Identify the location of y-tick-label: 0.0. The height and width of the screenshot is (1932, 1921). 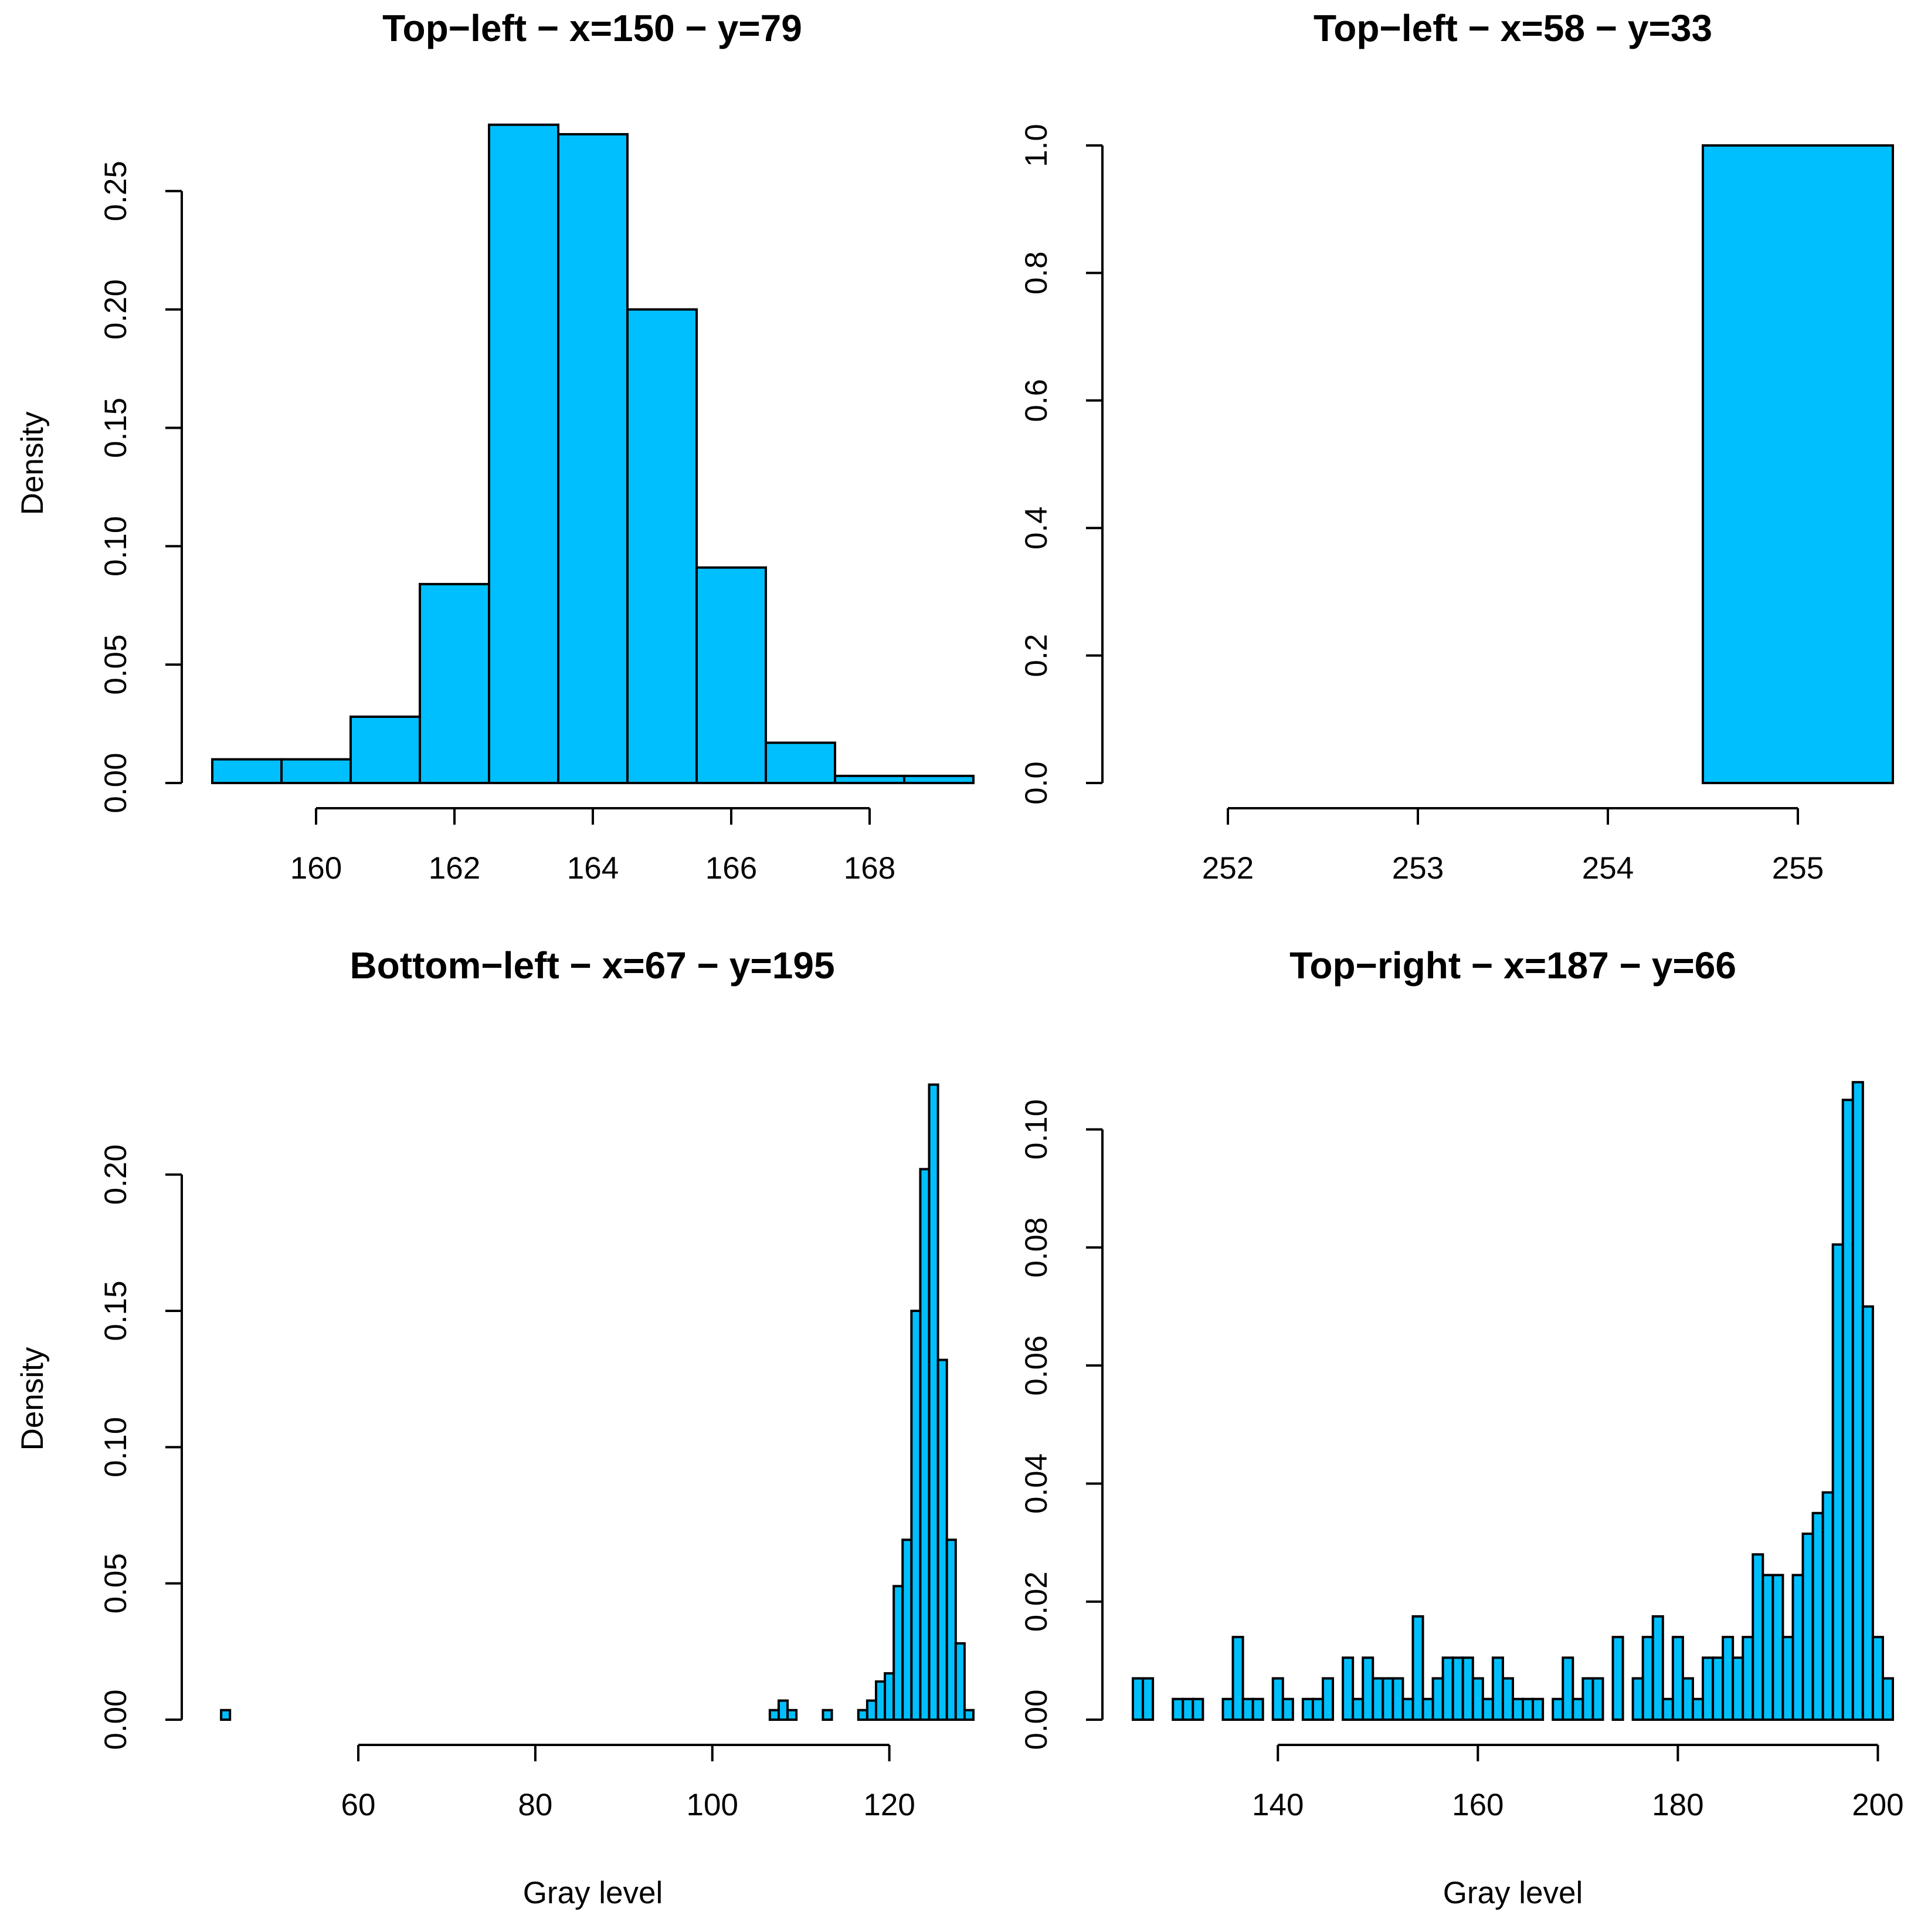
(1036, 783).